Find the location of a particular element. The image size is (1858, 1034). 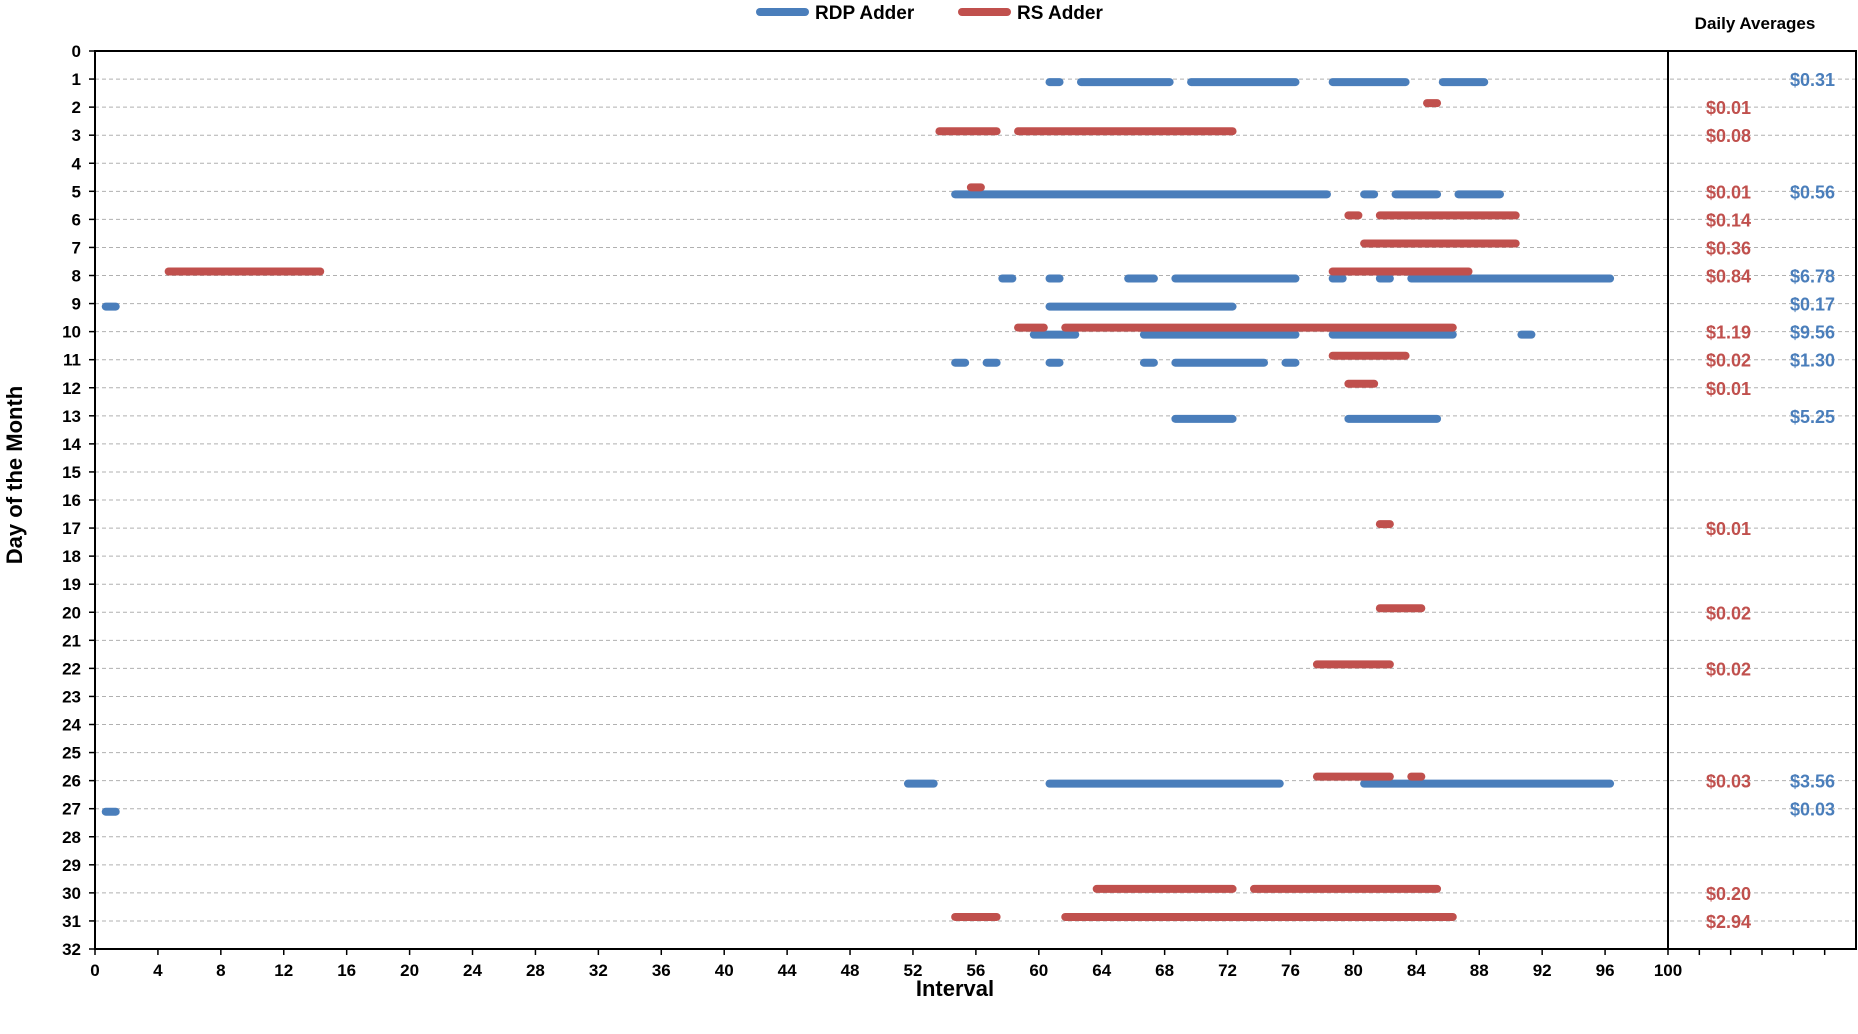

x-tick-label: 36 is located at coordinates (661, 970).